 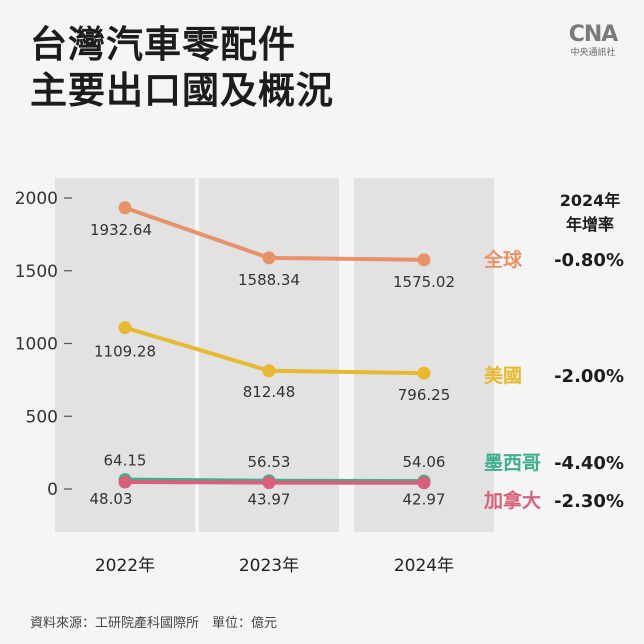 I want to click on y-tick-label-1000: 1000, so click(x=36, y=345).